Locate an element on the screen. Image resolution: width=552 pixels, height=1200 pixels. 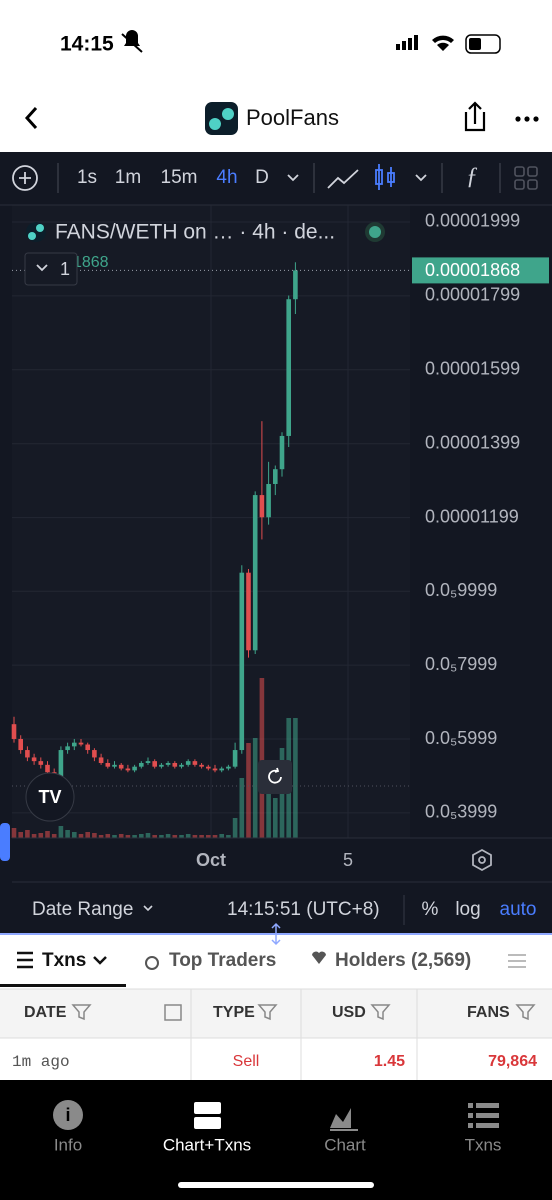
y-tick-label: 0.00001199 is located at coordinates (472, 516).